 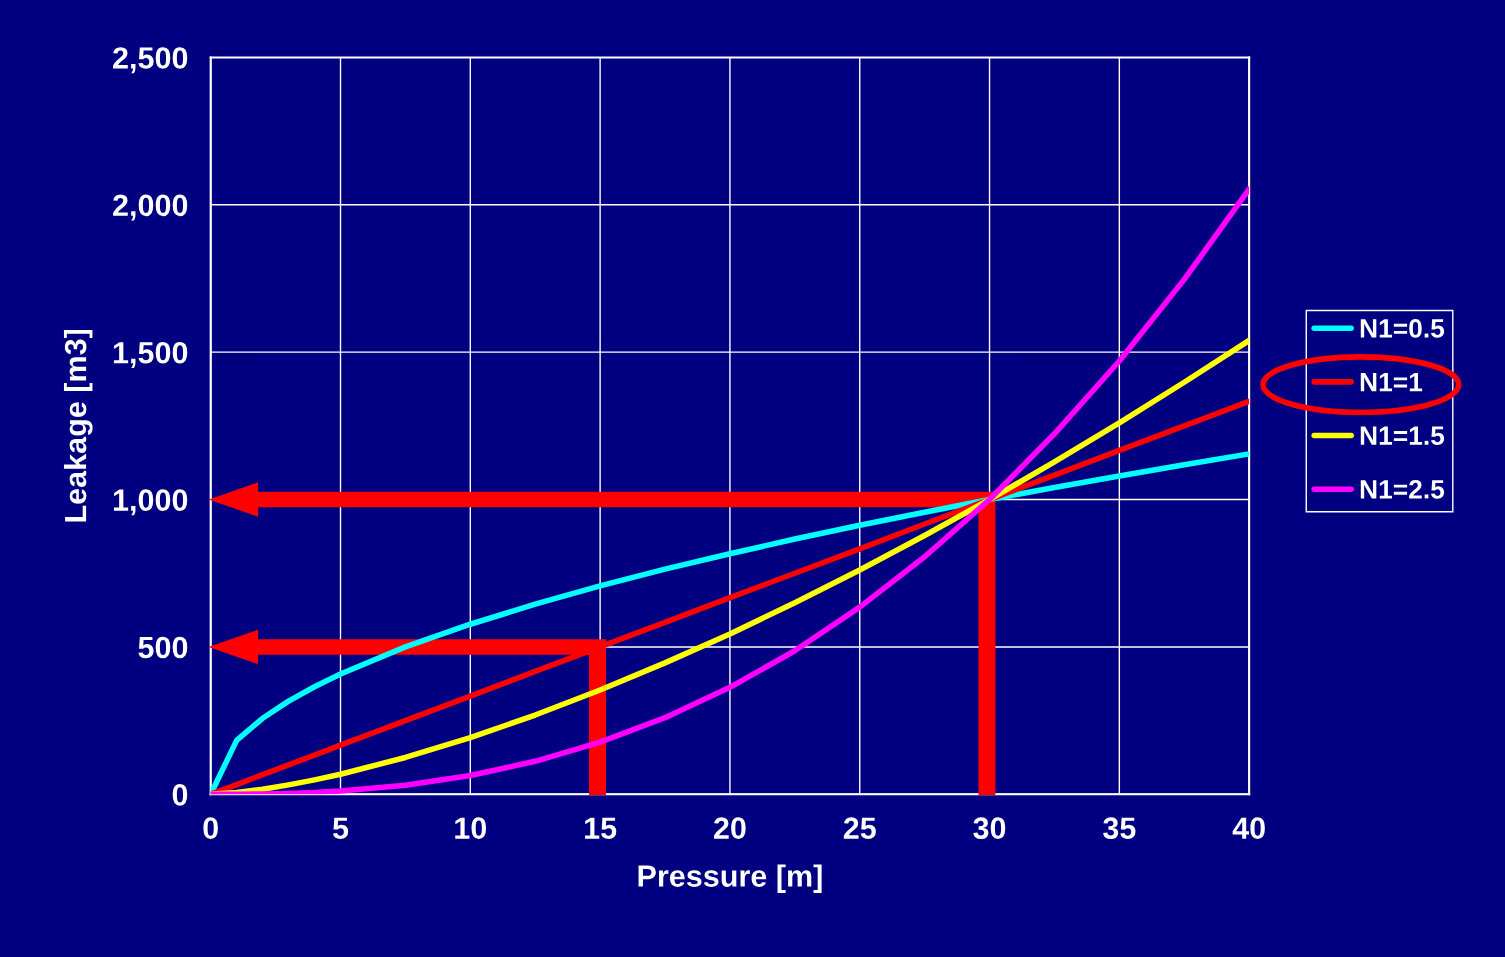 I want to click on x-tick-label: 15, so click(x=601, y=828).